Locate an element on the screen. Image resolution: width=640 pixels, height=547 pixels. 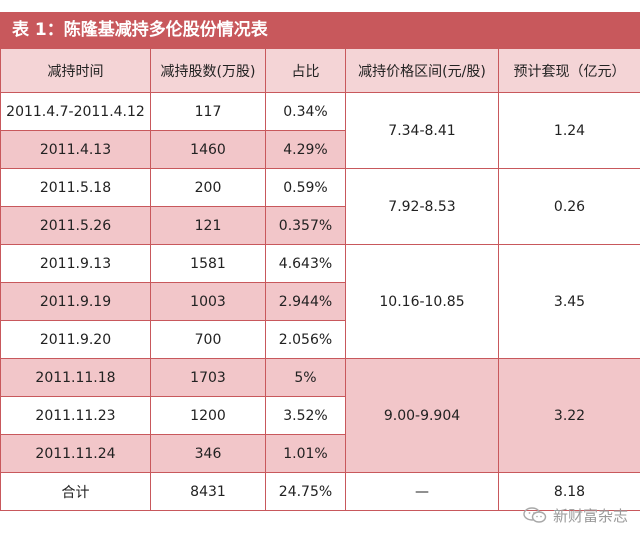
header-cash: 预计套现（亿元） is located at coordinates (569, 70).